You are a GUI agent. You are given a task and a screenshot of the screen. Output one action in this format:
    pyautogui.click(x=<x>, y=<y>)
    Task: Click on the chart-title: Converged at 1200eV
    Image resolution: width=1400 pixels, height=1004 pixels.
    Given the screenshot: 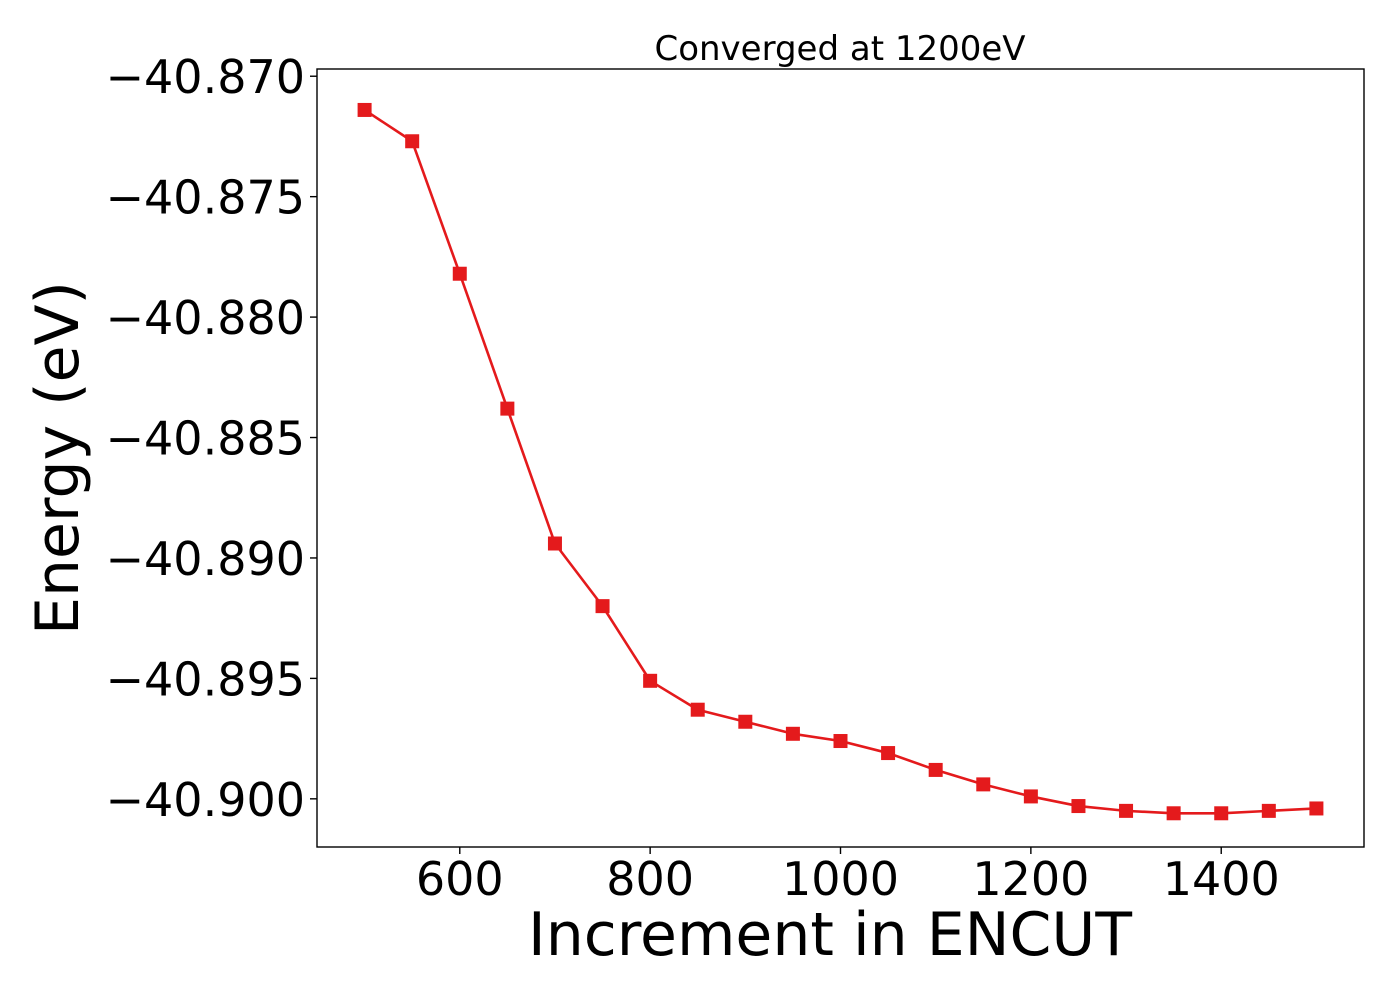 What is the action you would take?
    pyautogui.click(x=839, y=49)
    